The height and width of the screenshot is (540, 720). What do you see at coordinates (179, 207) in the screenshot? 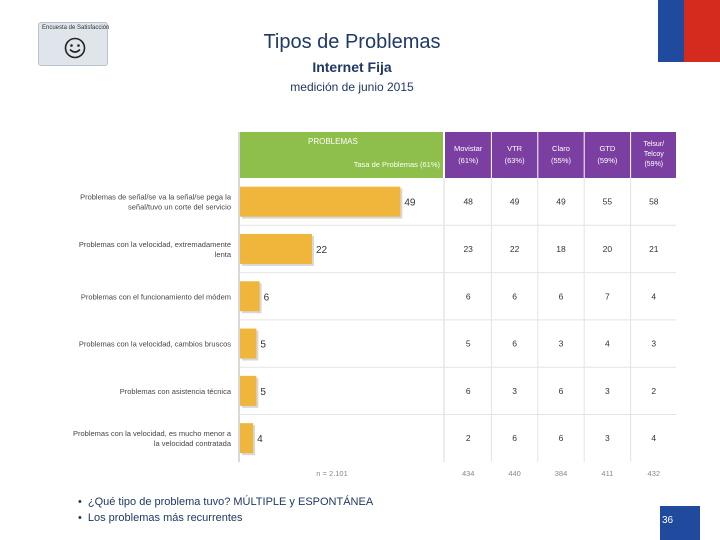
I see `category-label-line: señal/tuvo un corte del servicio` at bounding box center [179, 207].